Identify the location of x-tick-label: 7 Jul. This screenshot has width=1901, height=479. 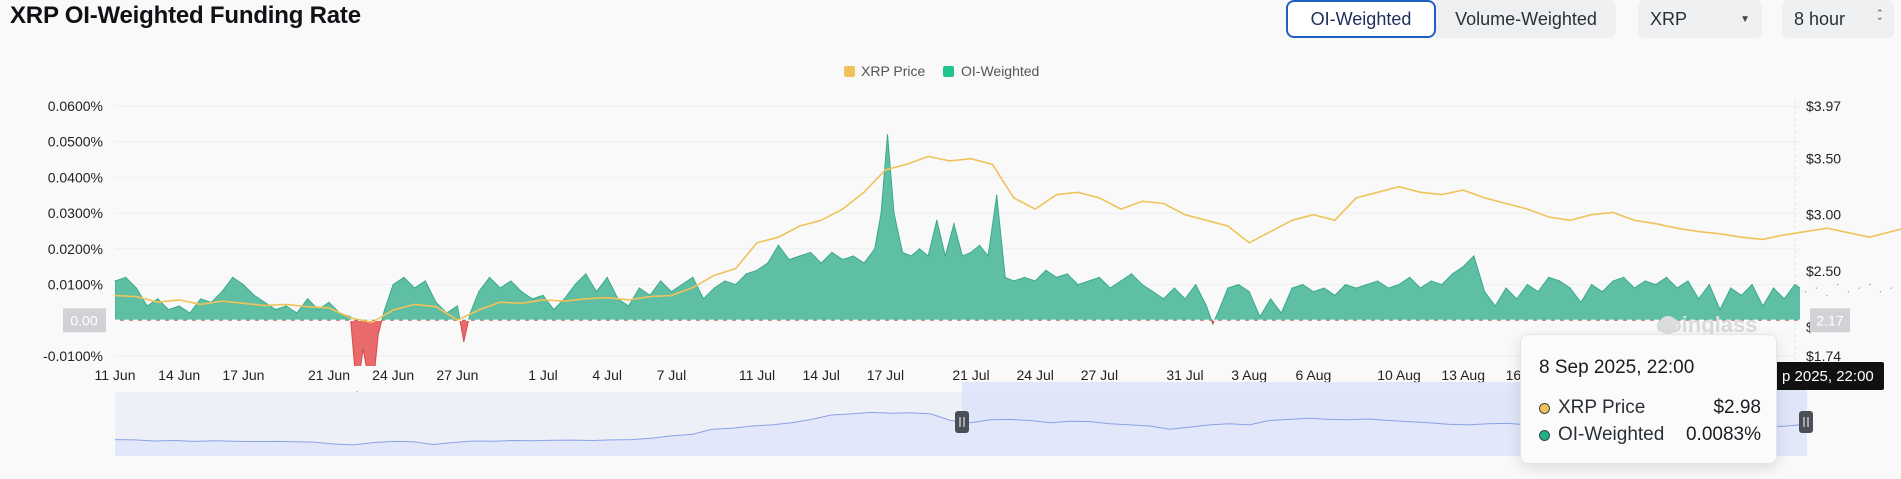
(672, 375).